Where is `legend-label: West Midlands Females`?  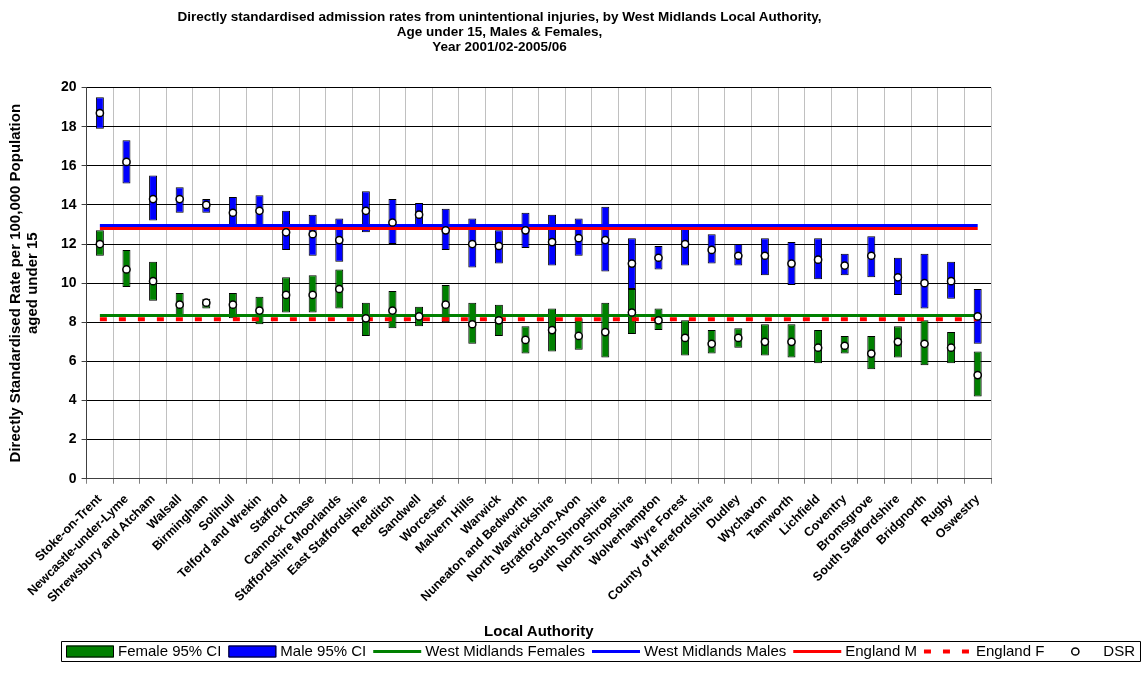 legend-label: West Midlands Females is located at coordinates (505, 650).